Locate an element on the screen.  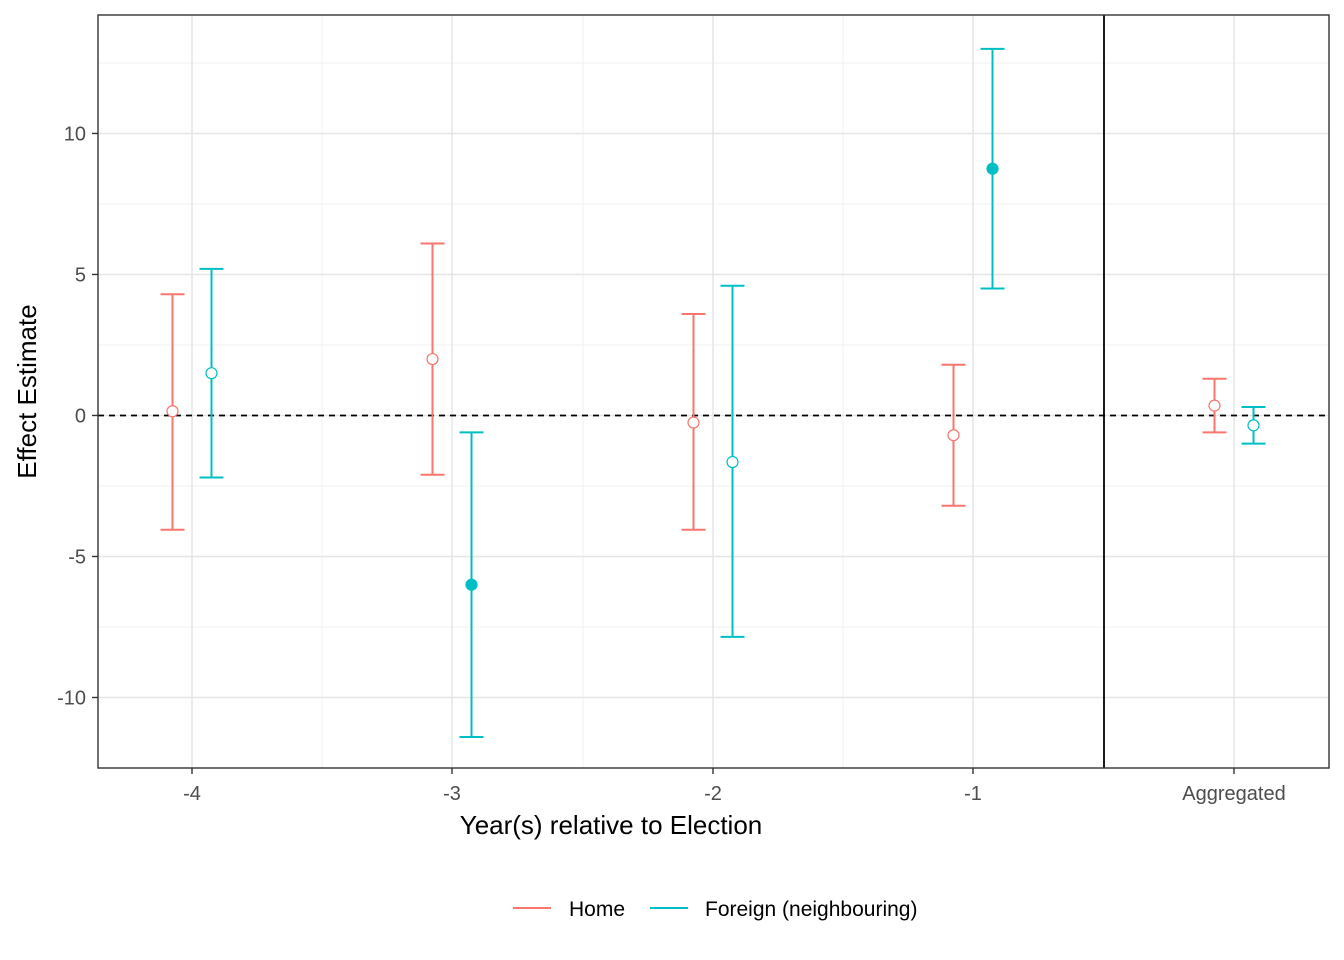
x-tick-label: -2 is located at coordinates (713, 794).